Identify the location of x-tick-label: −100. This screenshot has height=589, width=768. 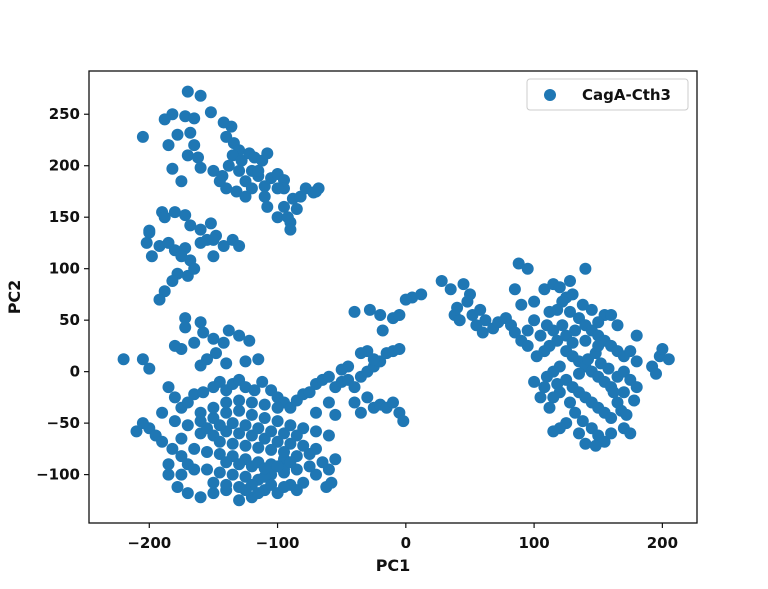
(278, 543).